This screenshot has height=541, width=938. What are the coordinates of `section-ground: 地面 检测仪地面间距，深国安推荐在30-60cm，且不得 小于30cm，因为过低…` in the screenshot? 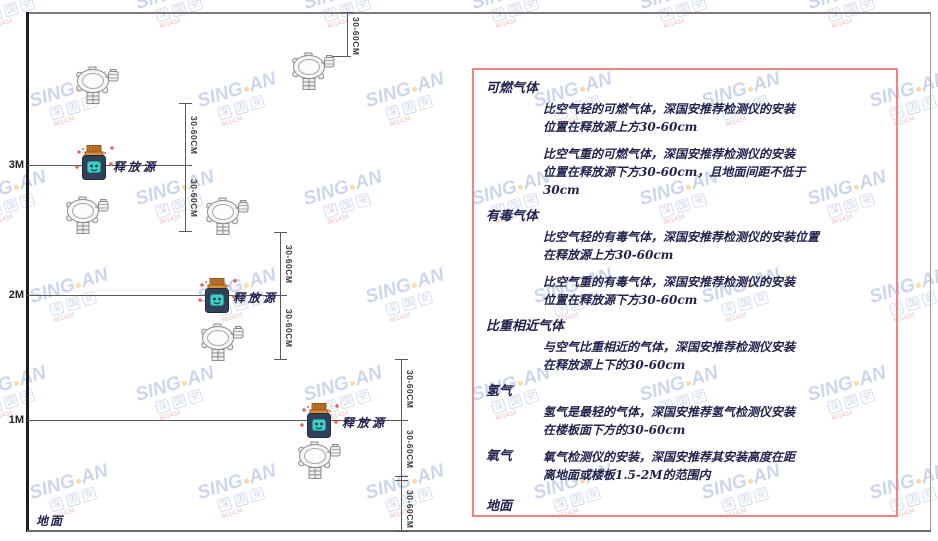 It's located at (685, 506).